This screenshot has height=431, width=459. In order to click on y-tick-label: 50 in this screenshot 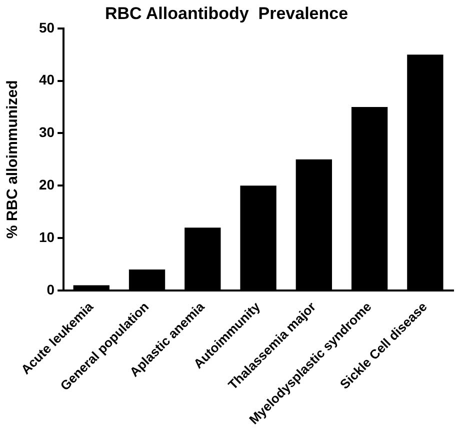, I will do `click(46, 27)`.